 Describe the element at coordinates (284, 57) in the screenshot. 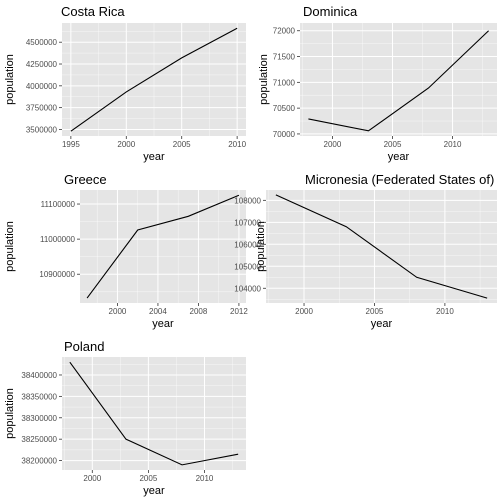

I see `y-tick-label: 71500` at that location.